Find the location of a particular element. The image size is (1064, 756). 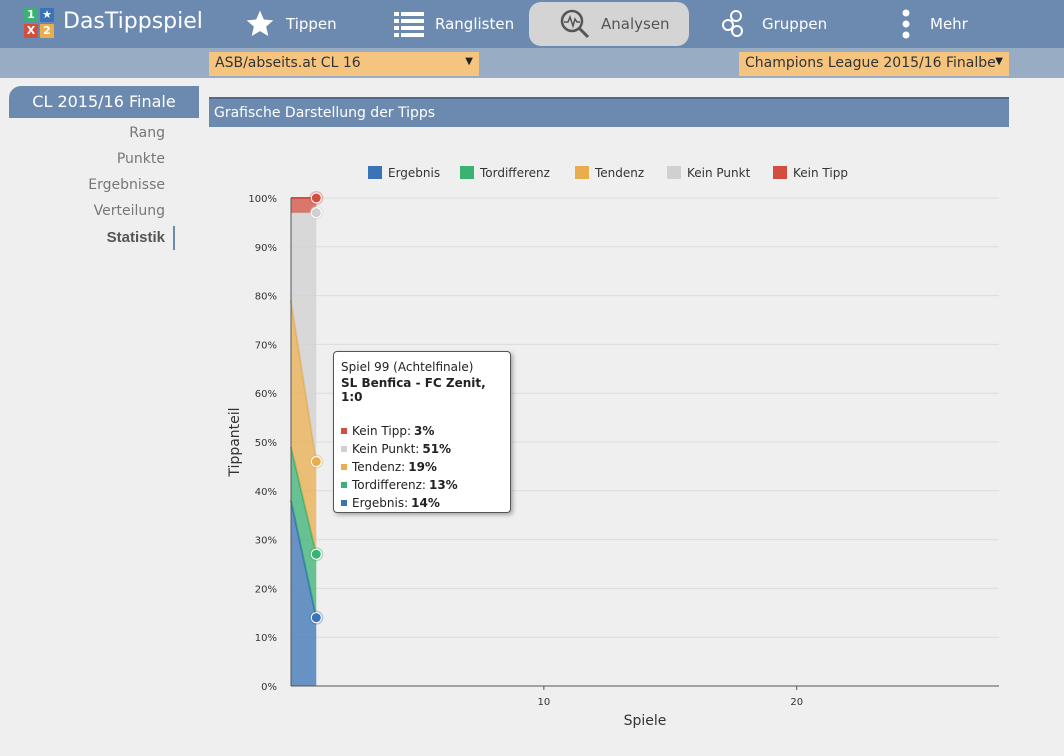

logo-cell-x: X is located at coordinates (31, 31).